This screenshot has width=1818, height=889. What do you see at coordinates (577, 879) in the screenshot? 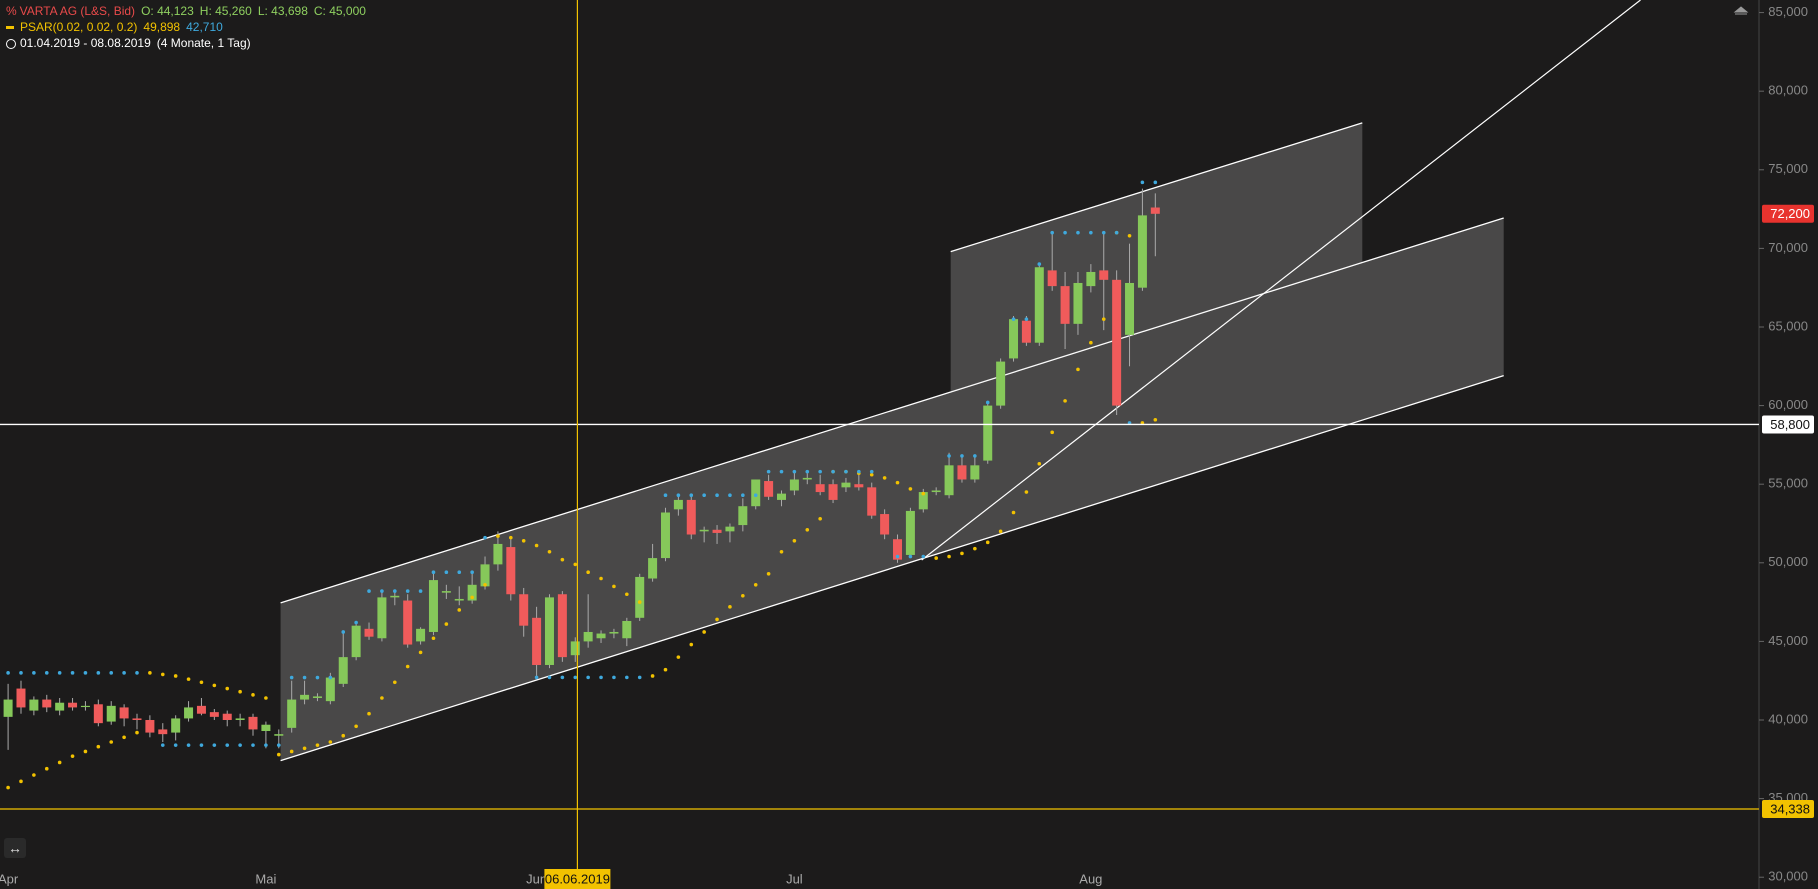
I see `cursor-box` at bounding box center [577, 879].